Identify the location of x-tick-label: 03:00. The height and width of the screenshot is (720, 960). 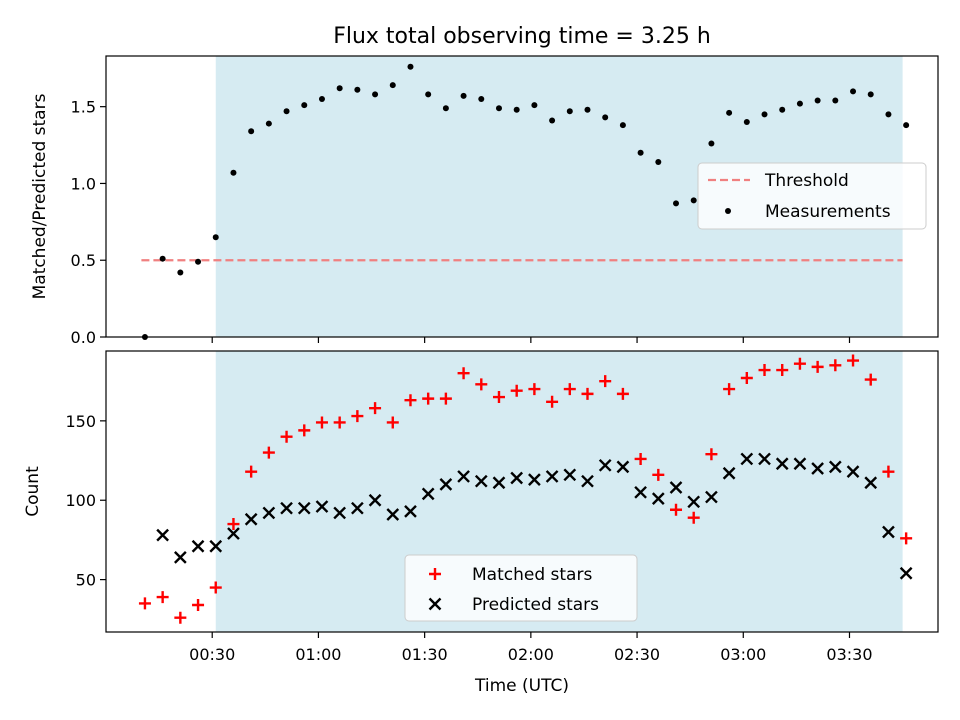
(743, 654).